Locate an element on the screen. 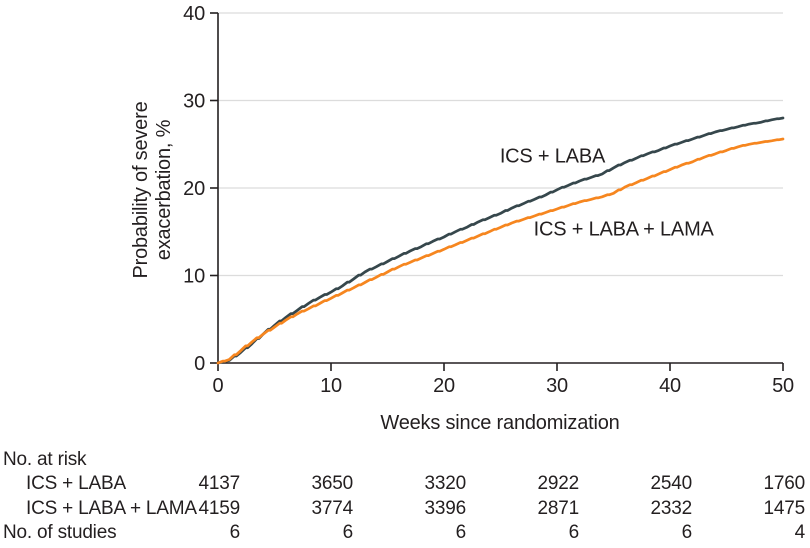 Image resolution: width=810 pixels, height=548 pixels. curve-label-ics-laba: ICS + LABA is located at coordinates (553, 157).